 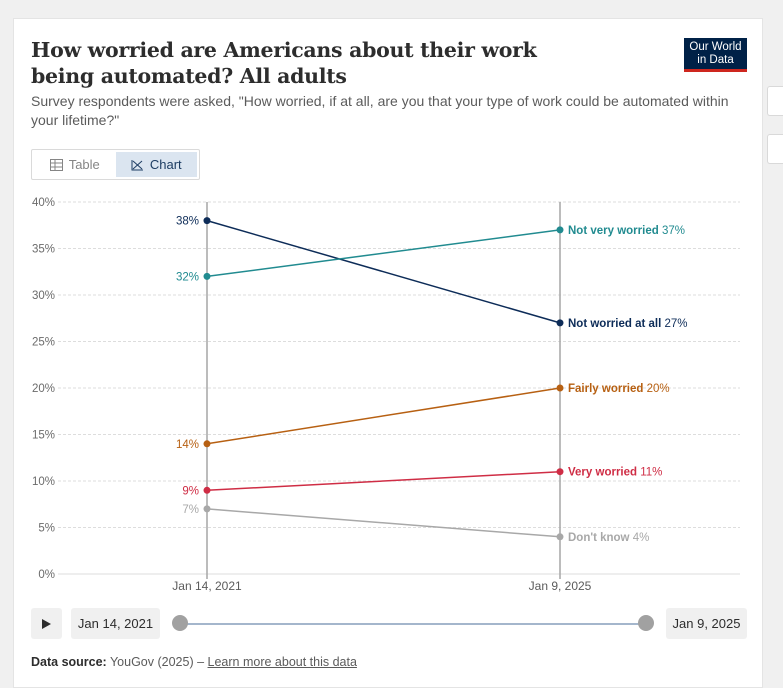 I want to click on series-name-not_at_all: Not worried at all, so click(x=614, y=324).